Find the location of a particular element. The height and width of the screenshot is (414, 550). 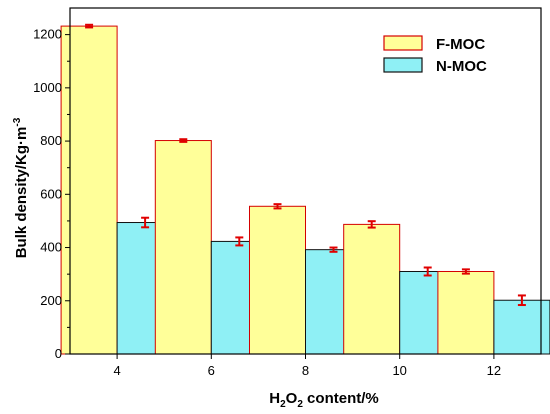

x-tick-label-4: 4 is located at coordinates (116, 370).